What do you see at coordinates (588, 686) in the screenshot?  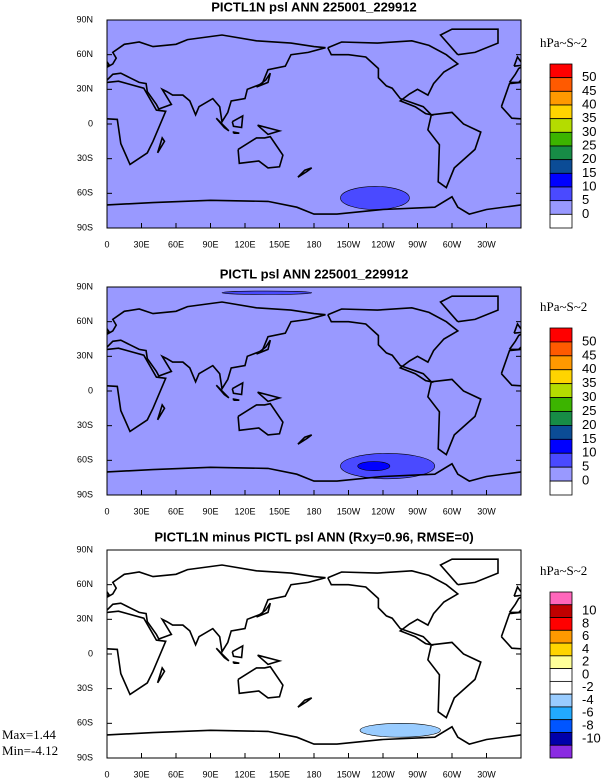 I see `colorbar-label: -2` at bounding box center [588, 686].